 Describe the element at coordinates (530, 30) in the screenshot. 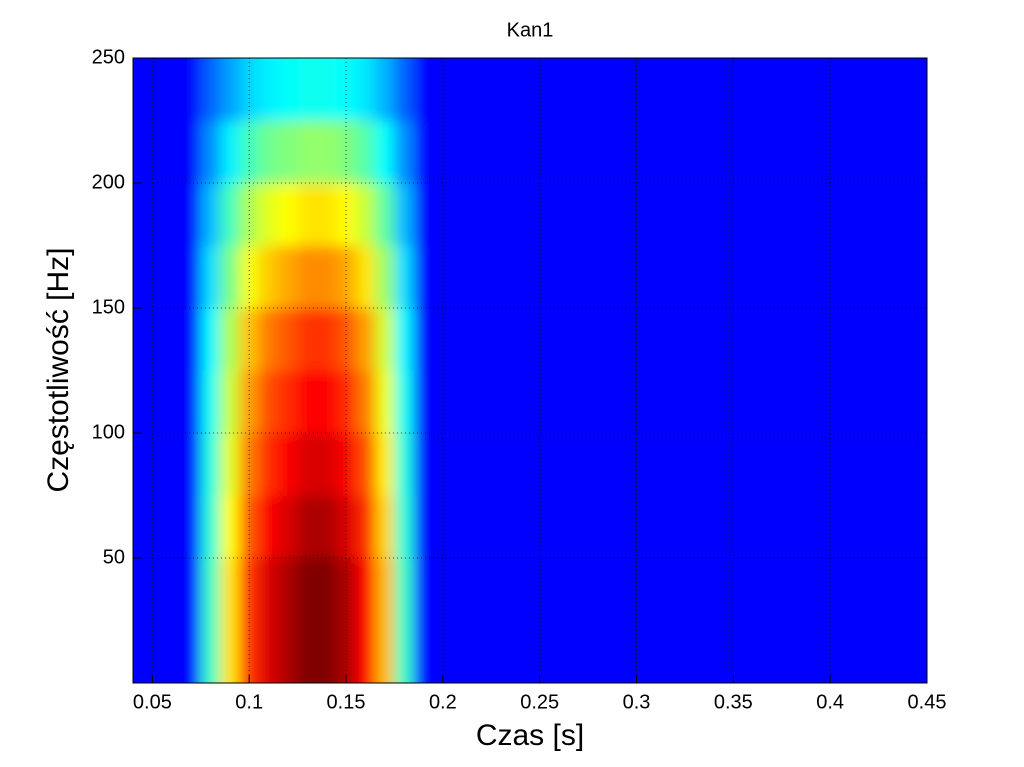

I see `chart-title: Kan1` at that location.